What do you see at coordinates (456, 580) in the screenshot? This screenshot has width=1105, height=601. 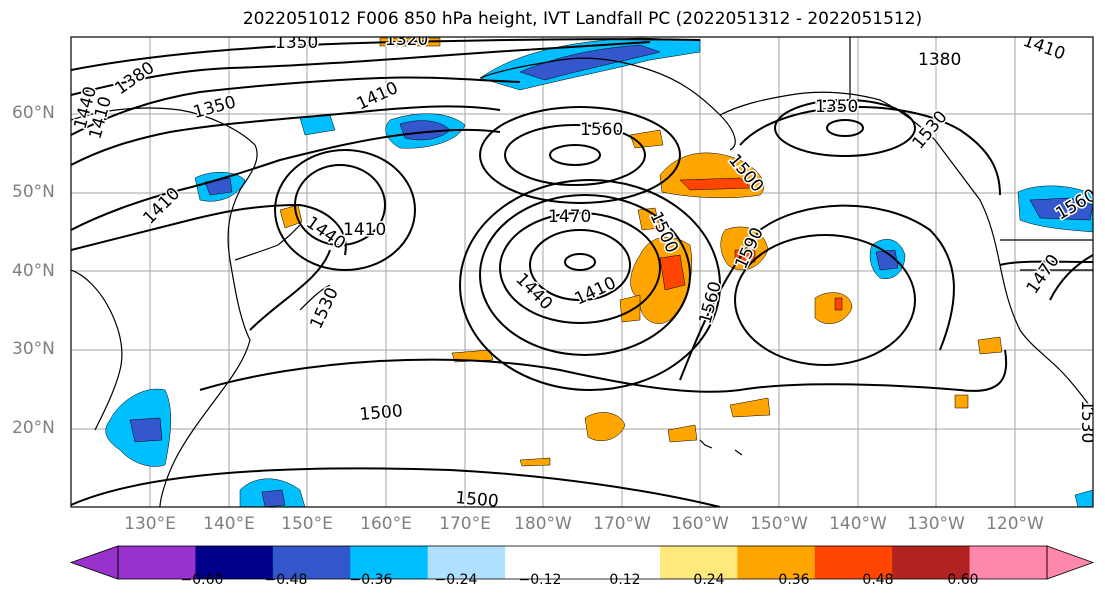 I see `colorbar-tick-label: −0.24` at bounding box center [456, 580].